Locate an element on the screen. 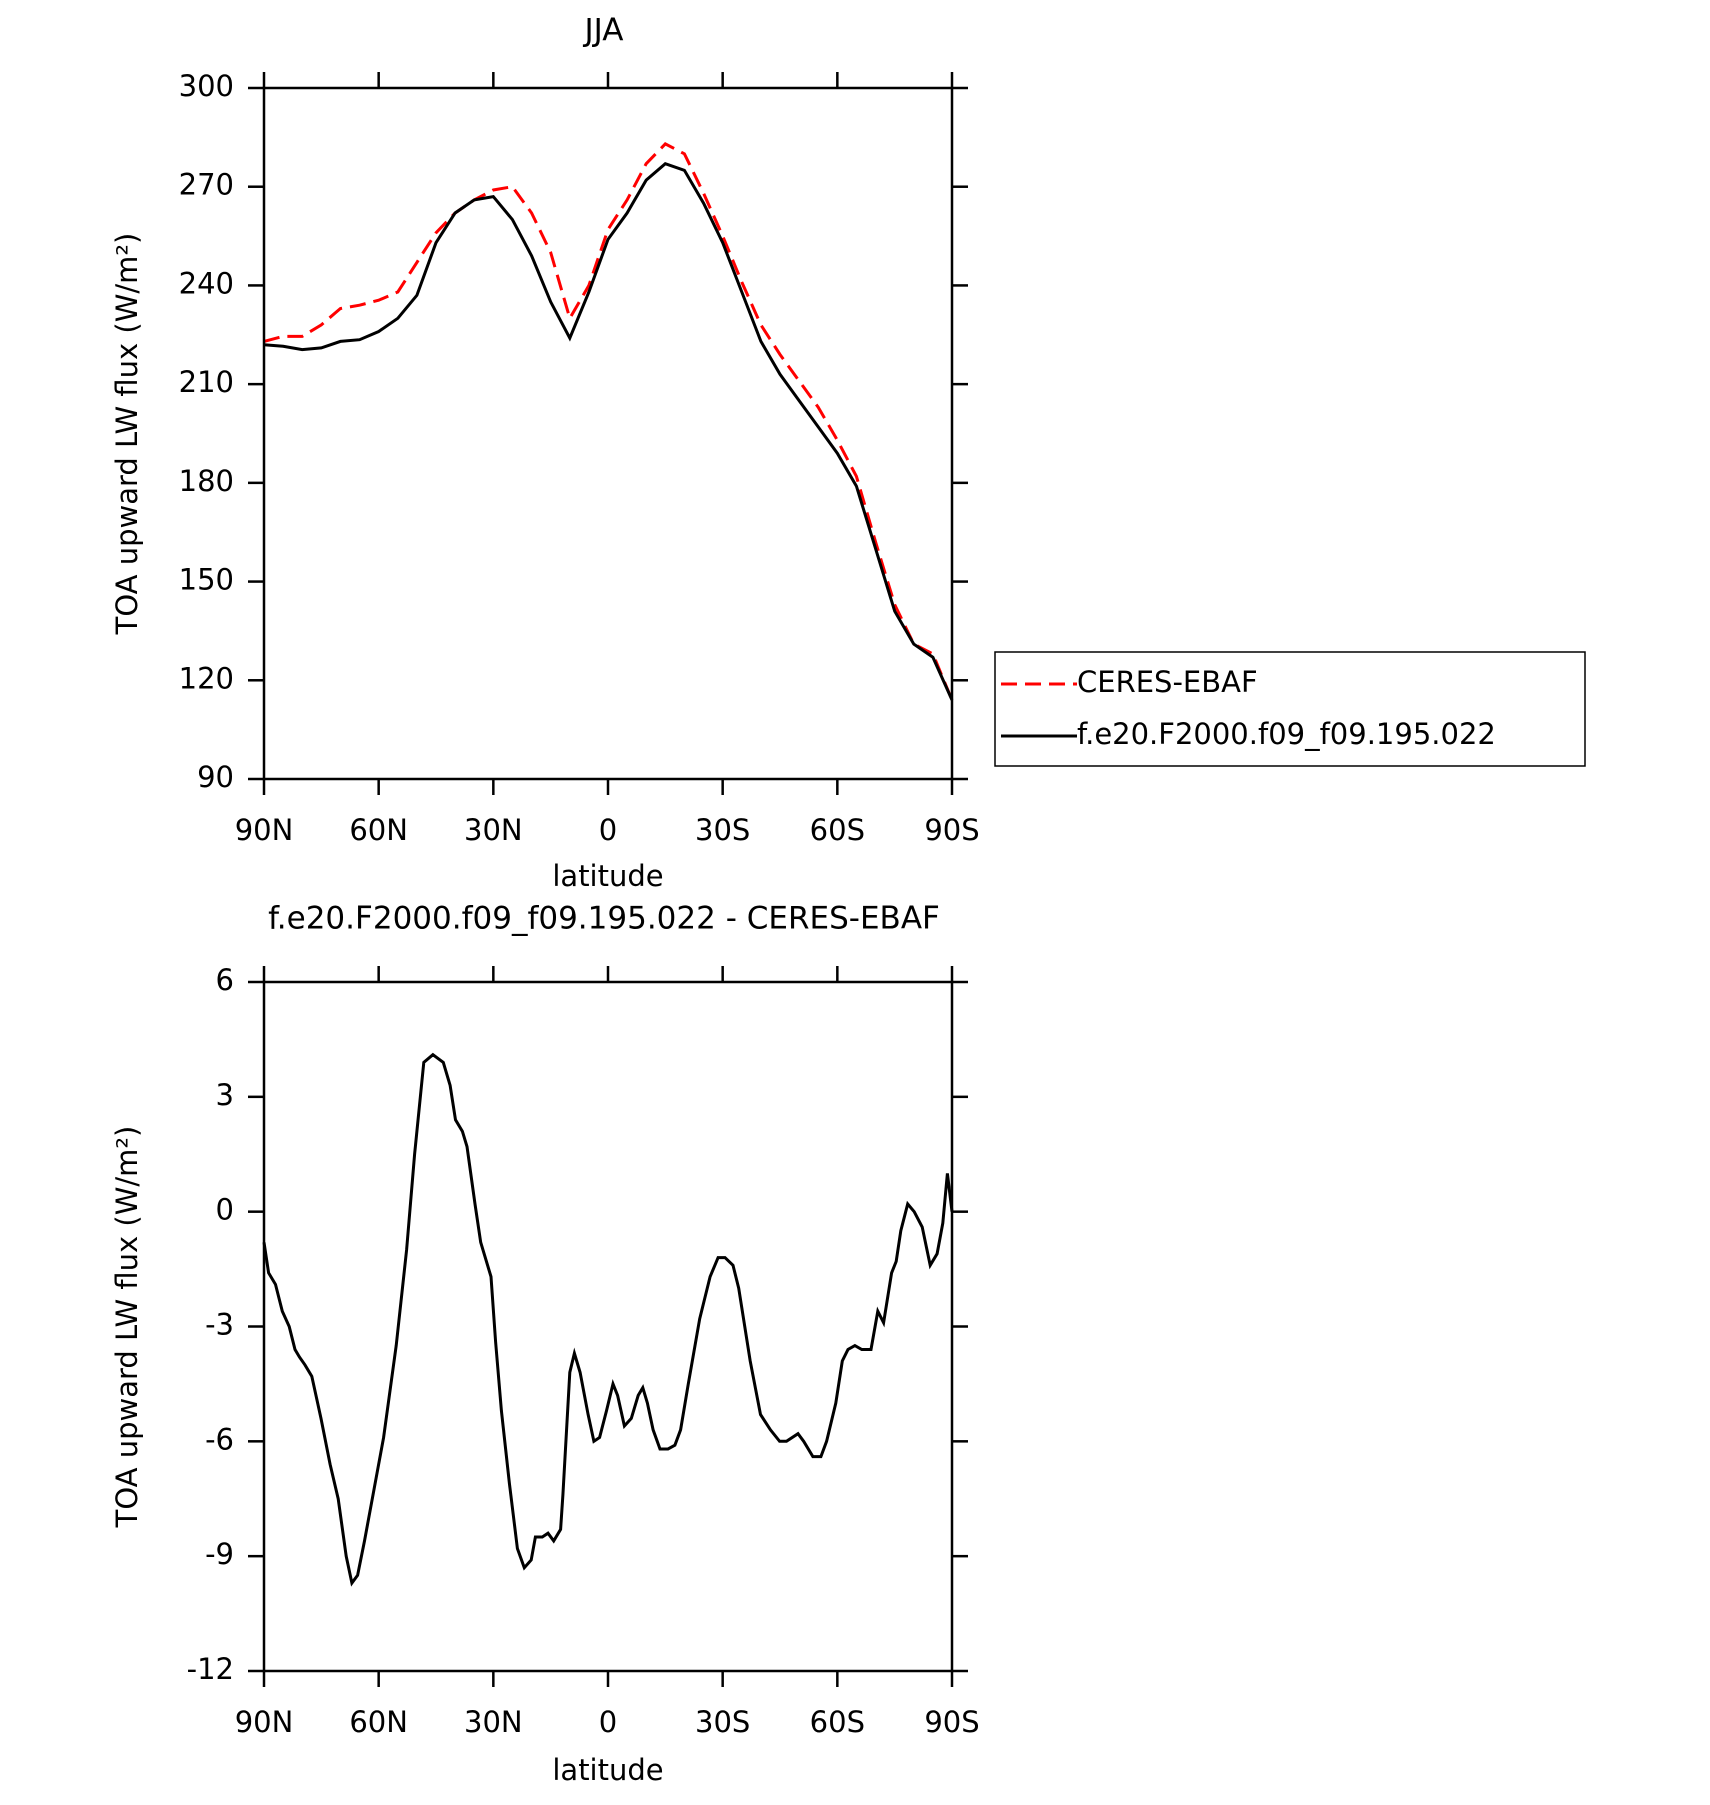 The image size is (1710, 1805). y-tick-label: 240 is located at coordinates (206, 283).